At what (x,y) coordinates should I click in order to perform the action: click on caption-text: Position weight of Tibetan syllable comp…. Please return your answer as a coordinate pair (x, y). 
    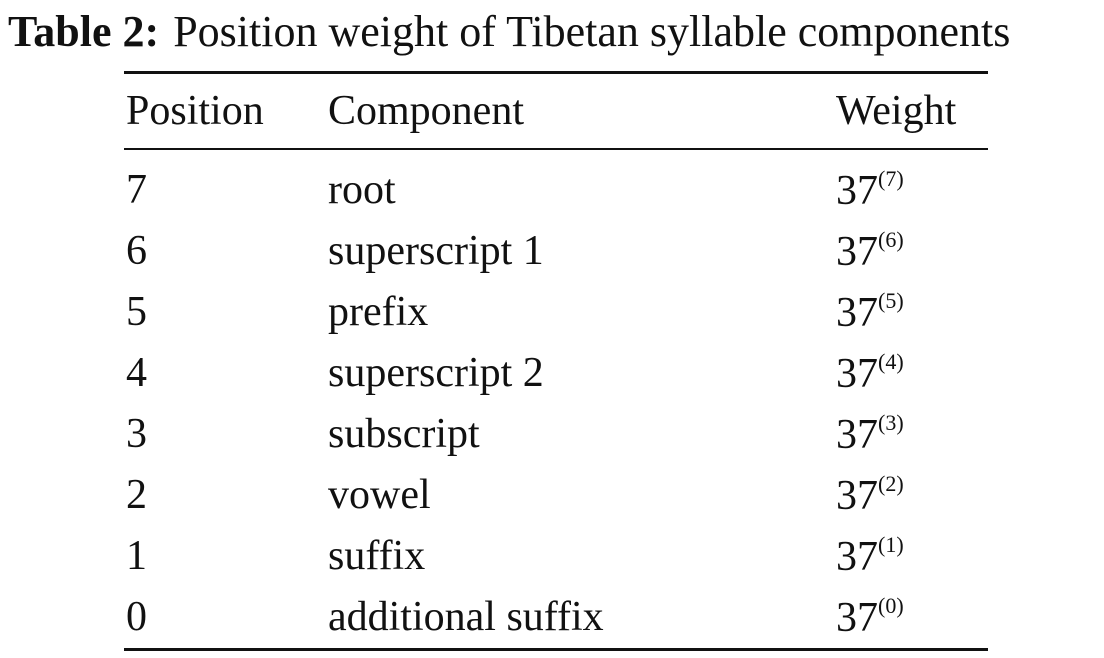
    Looking at the image, I should click on (592, 31).